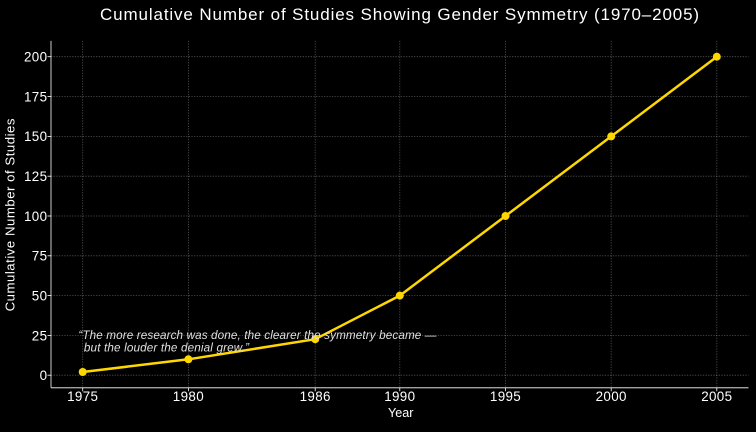  What do you see at coordinates (315, 396) in the screenshot?
I see `svg-text: 1986` at bounding box center [315, 396].